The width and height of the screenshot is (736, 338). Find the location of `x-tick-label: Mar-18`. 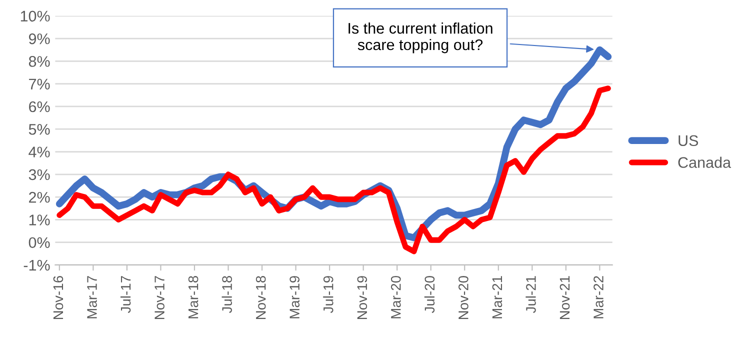

x-tick-label: Mar-18 is located at coordinates (193, 297).